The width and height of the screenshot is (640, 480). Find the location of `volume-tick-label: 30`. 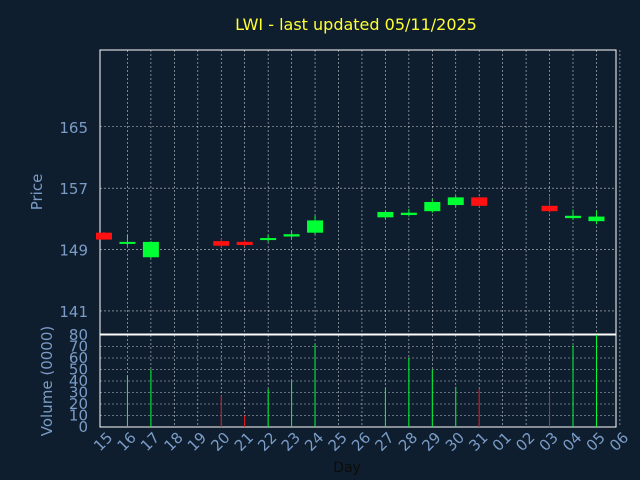

volume-tick-label: 30 is located at coordinates (78, 393).